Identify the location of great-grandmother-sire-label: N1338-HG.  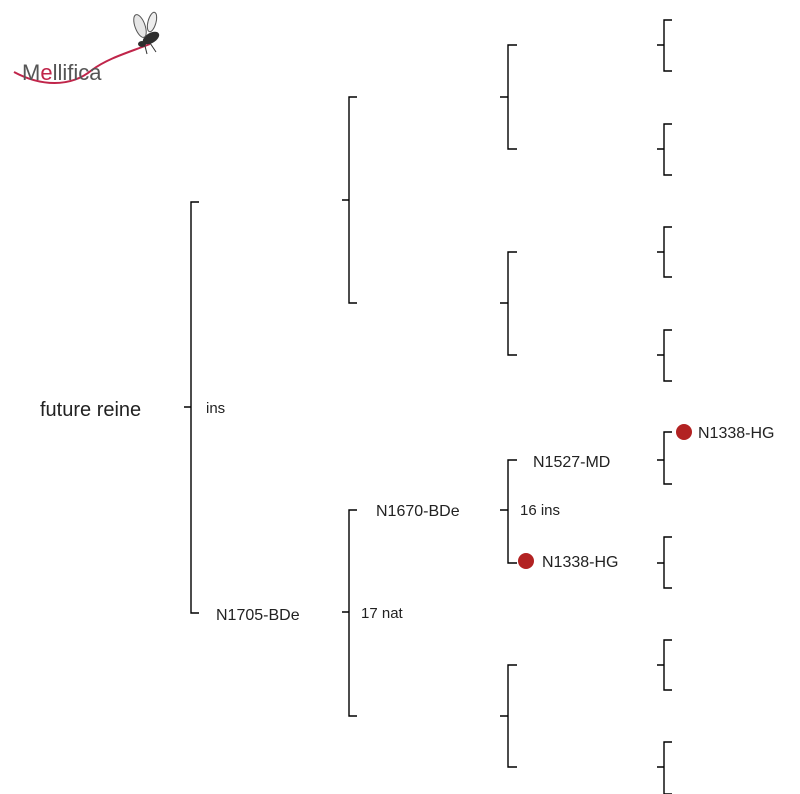
(580, 562).